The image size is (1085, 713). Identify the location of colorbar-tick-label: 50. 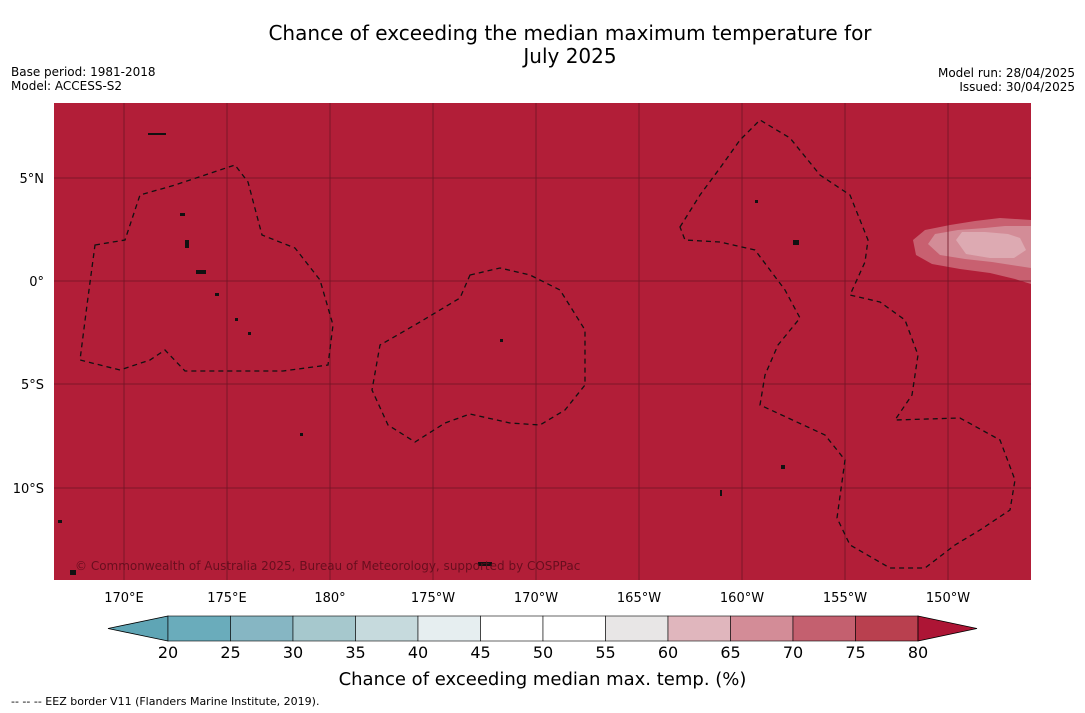
(543, 652).